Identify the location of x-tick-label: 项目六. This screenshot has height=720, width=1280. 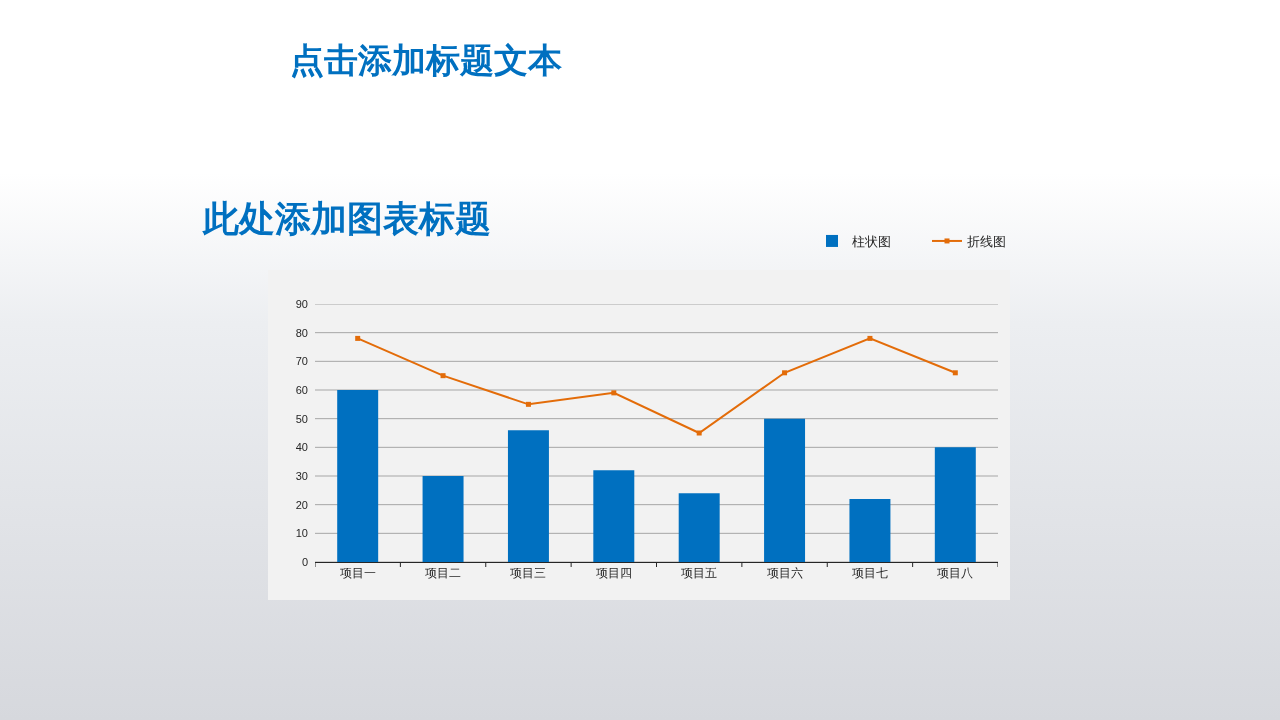
(784, 573).